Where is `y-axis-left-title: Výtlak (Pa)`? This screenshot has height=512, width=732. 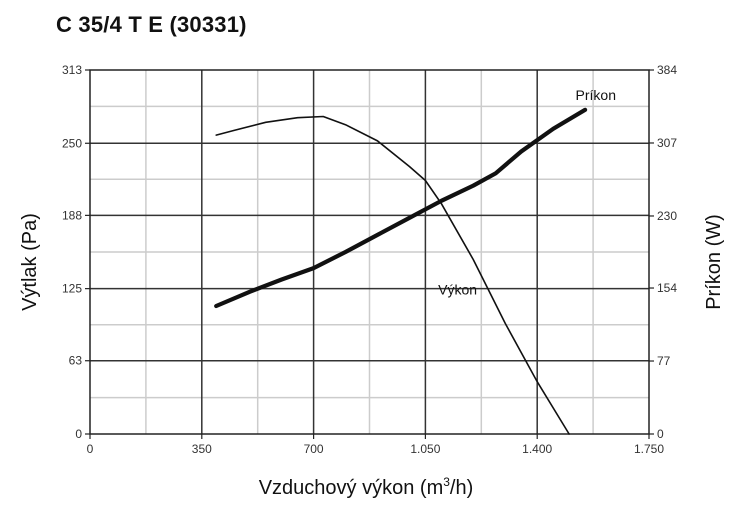
y-axis-left-title: Výtlak (Pa) is located at coordinates (30, 262).